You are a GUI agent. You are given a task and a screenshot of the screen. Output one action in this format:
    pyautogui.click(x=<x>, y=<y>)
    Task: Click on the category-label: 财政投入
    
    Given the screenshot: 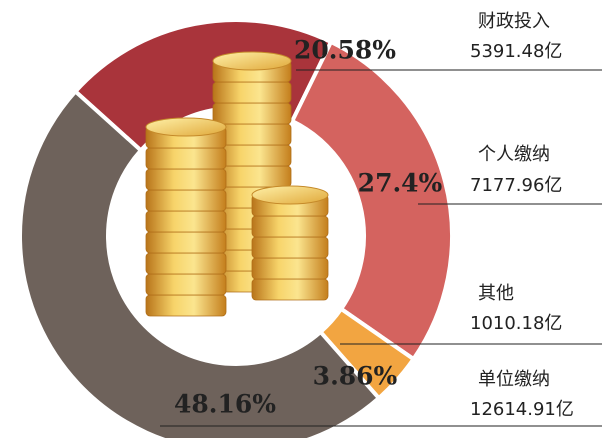 What is the action you would take?
    pyautogui.click(x=514, y=21)
    